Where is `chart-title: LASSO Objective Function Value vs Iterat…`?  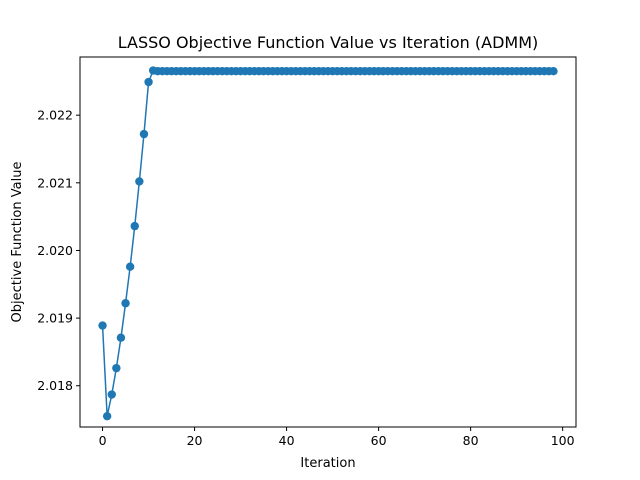
chart-title: LASSO Objective Function Value vs Iterat… is located at coordinates (328, 42).